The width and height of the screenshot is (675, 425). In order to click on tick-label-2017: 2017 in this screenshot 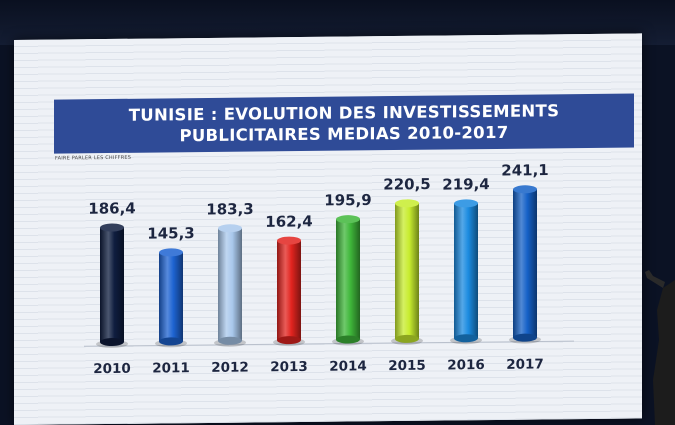, I will do `click(525, 364)`.